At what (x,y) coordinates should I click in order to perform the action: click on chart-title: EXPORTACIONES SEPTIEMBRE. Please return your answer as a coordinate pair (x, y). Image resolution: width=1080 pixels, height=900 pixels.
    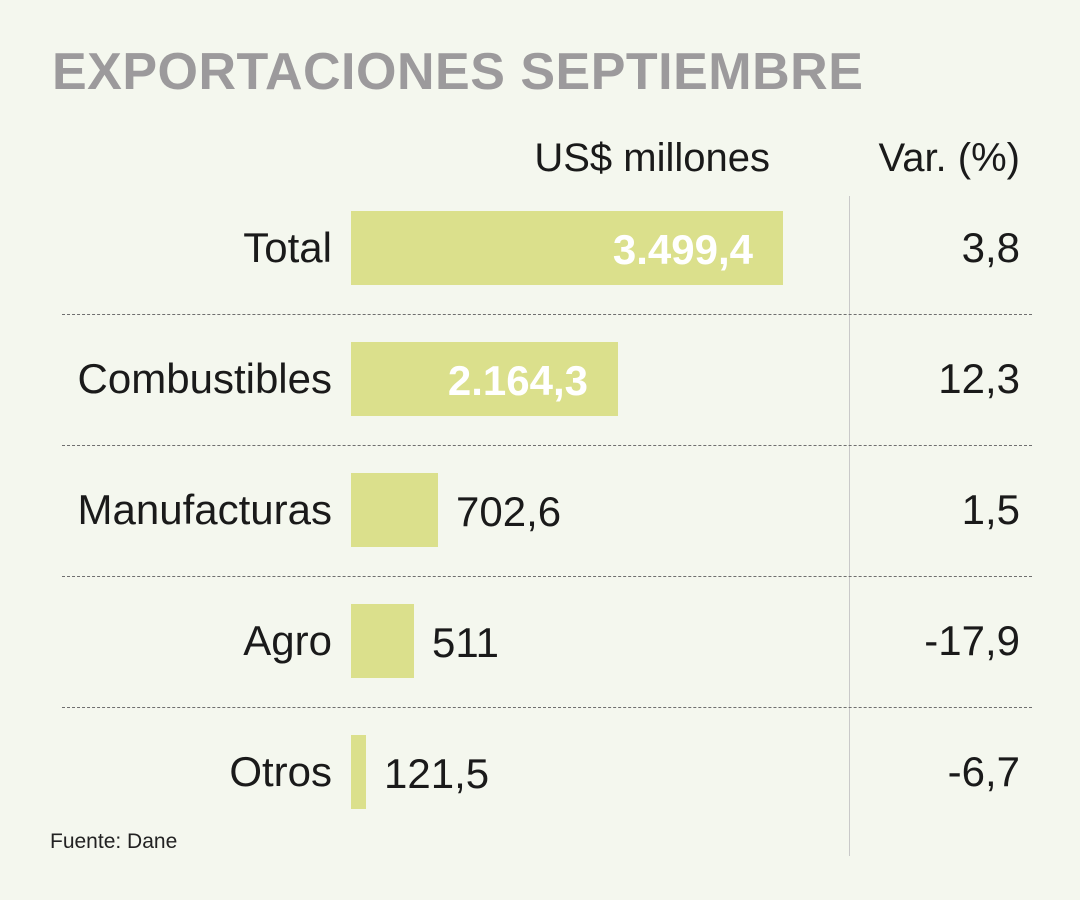
    Looking at the image, I should click on (458, 72).